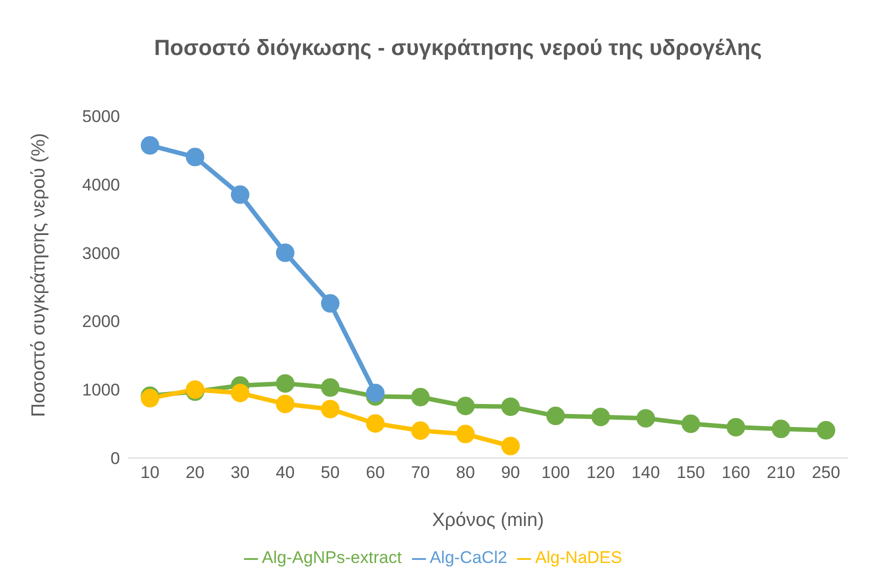 The width and height of the screenshot is (876, 575). What do you see at coordinates (101, 116) in the screenshot?
I see `y-tick-label: 5000` at bounding box center [101, 116].